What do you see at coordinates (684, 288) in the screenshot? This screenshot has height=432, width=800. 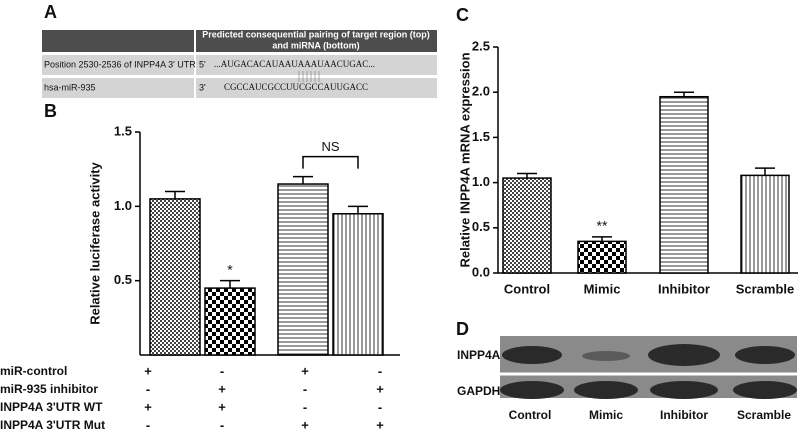 I see `x-tick-label: Inhibitor` at bounding box center [684, 288].